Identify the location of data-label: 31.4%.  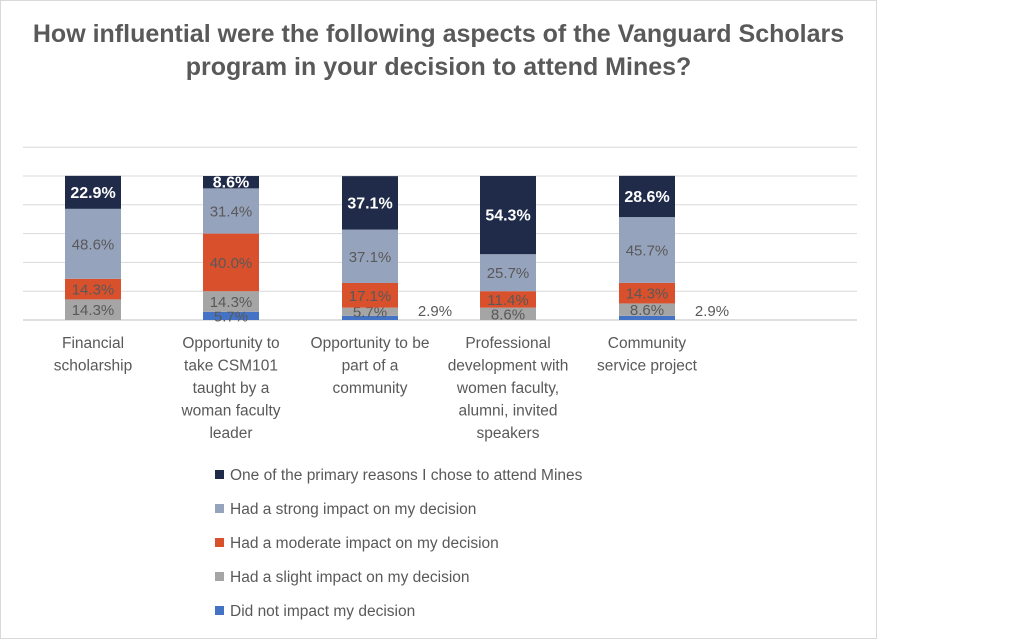
(231, 211).